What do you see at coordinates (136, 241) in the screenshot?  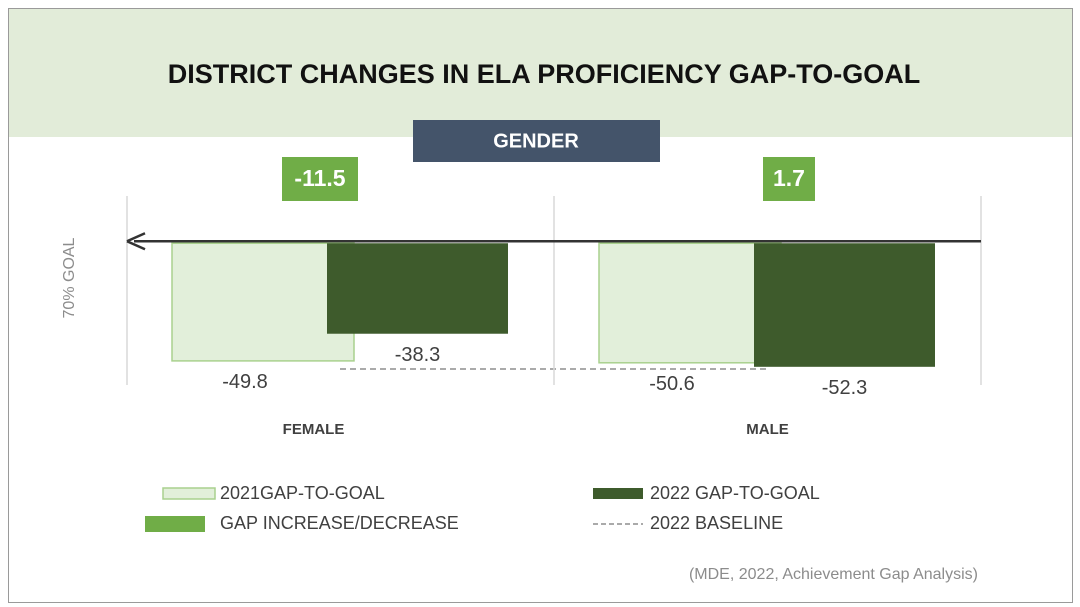 I see `goal-arrowhead` at bounding box center [136, 241].